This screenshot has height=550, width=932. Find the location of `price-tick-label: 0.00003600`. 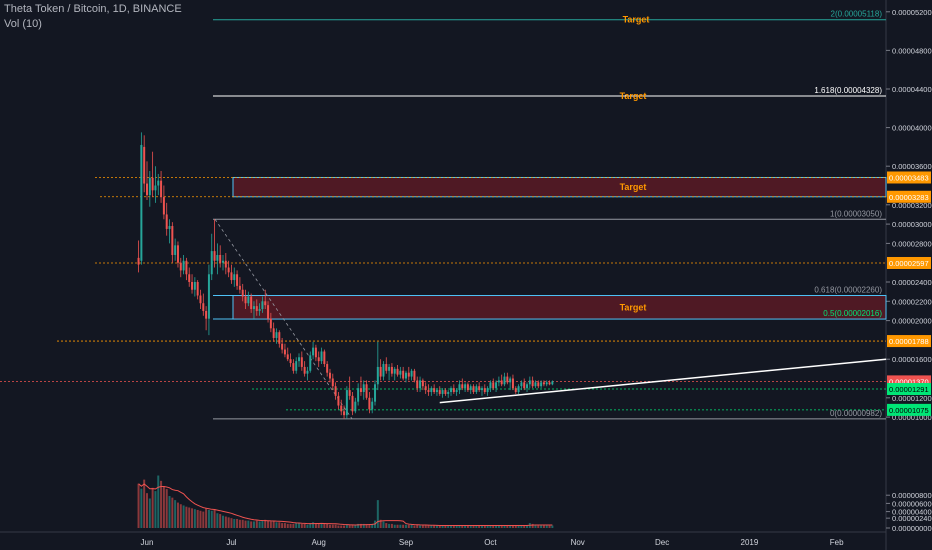

price-tick-label: 0.00003600 is located at coordinates (912, 166).